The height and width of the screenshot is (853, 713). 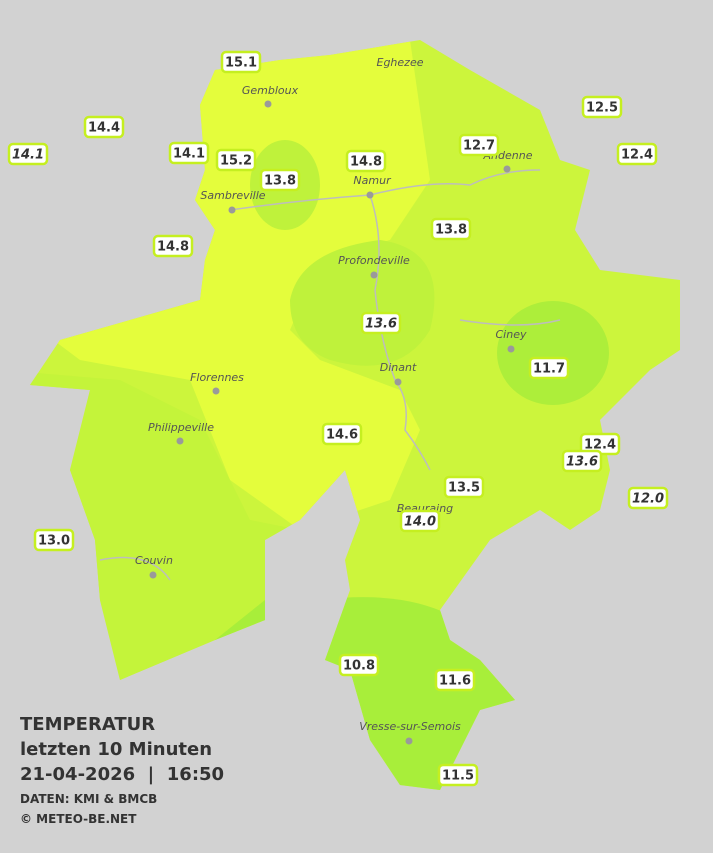 I want to click on subtitle: letzten 10 Minuten, so click(x=116, y=749).